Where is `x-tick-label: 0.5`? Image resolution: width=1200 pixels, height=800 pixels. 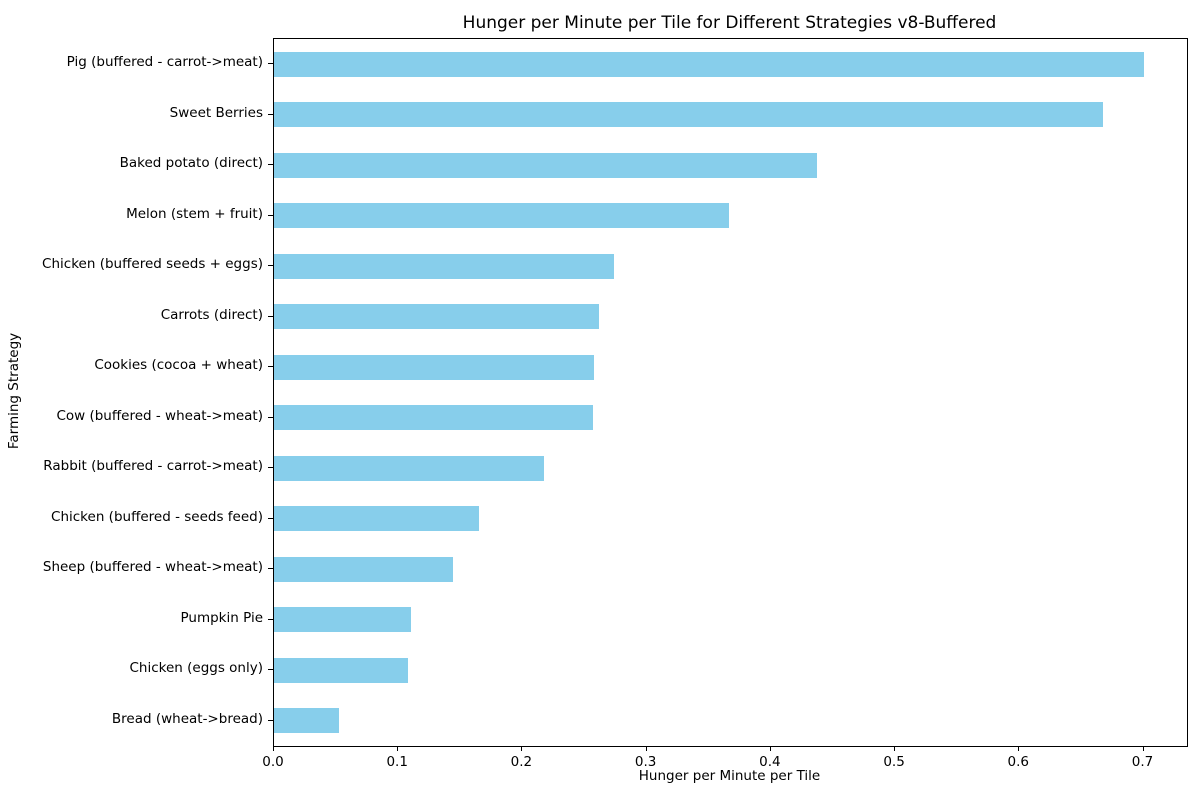 x-tick-label: 0.5 is located at coordinates (894, 762).